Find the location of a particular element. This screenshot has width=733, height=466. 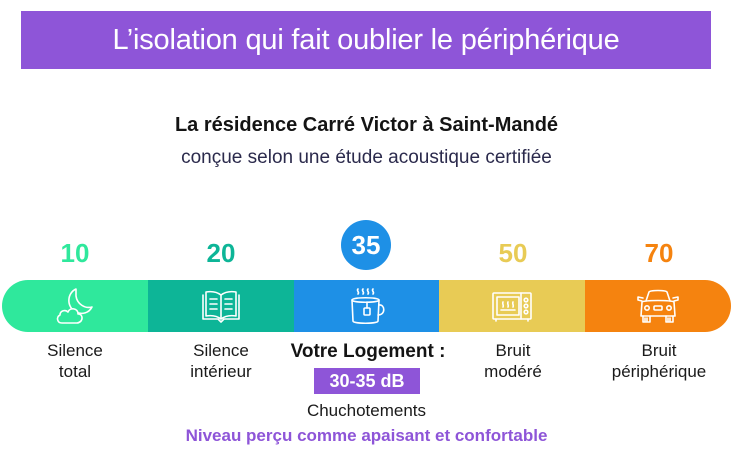

level-value-35: 35 is located at coordinates (366, 244).